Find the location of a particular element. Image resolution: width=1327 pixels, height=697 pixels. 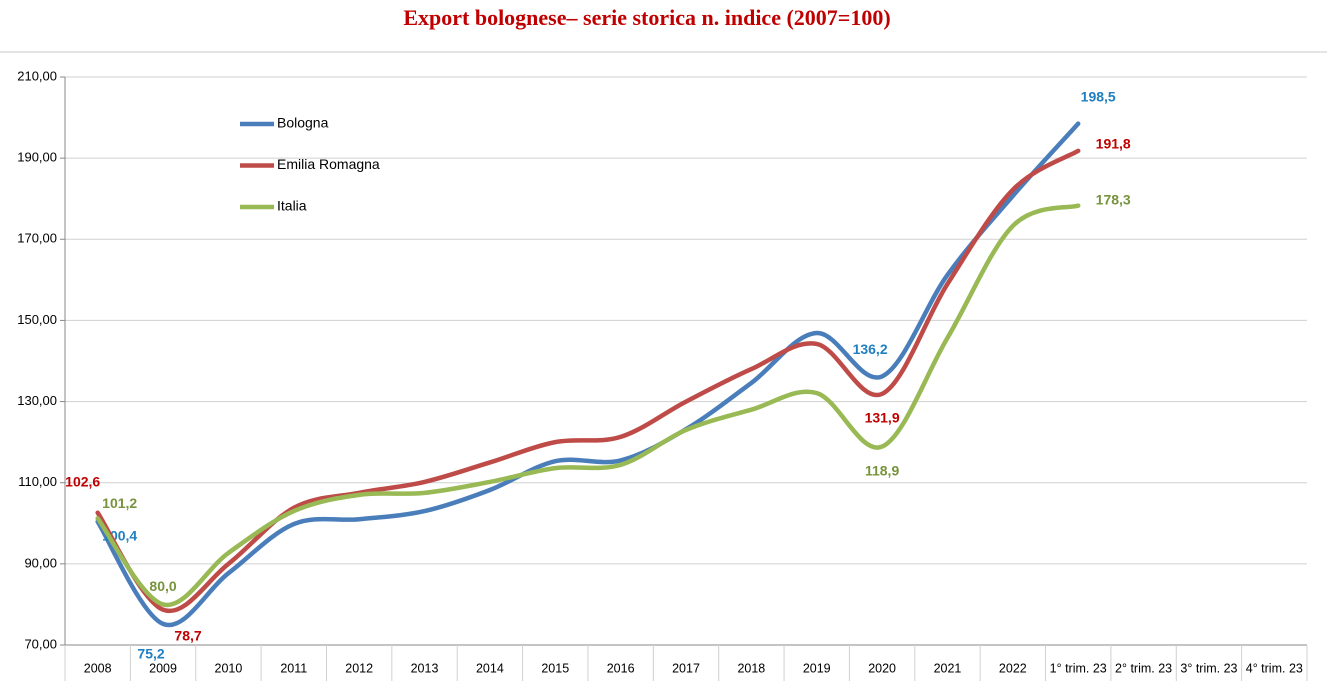

y-tick-label: 90,00 is located at coordinates (40, 562).